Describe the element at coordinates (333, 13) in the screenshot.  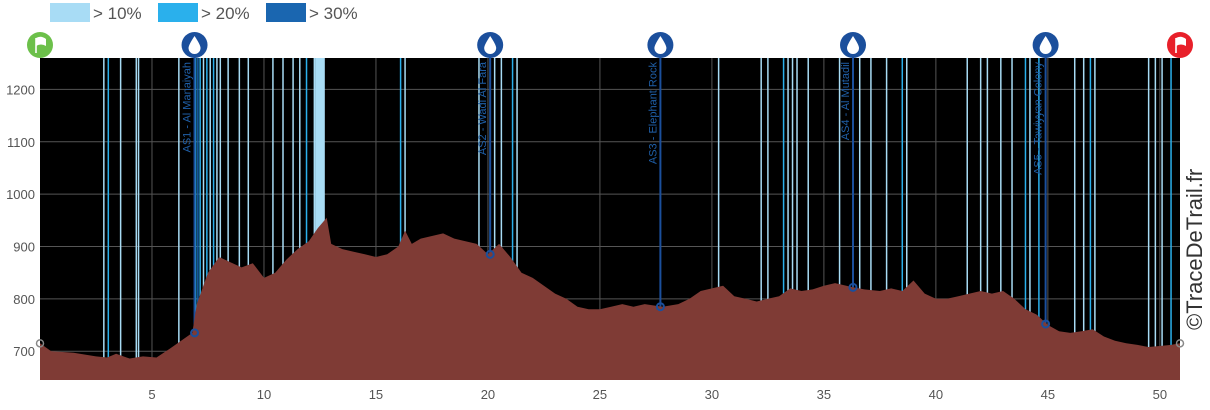
I see `legend-label-3: > 30%` at that location.